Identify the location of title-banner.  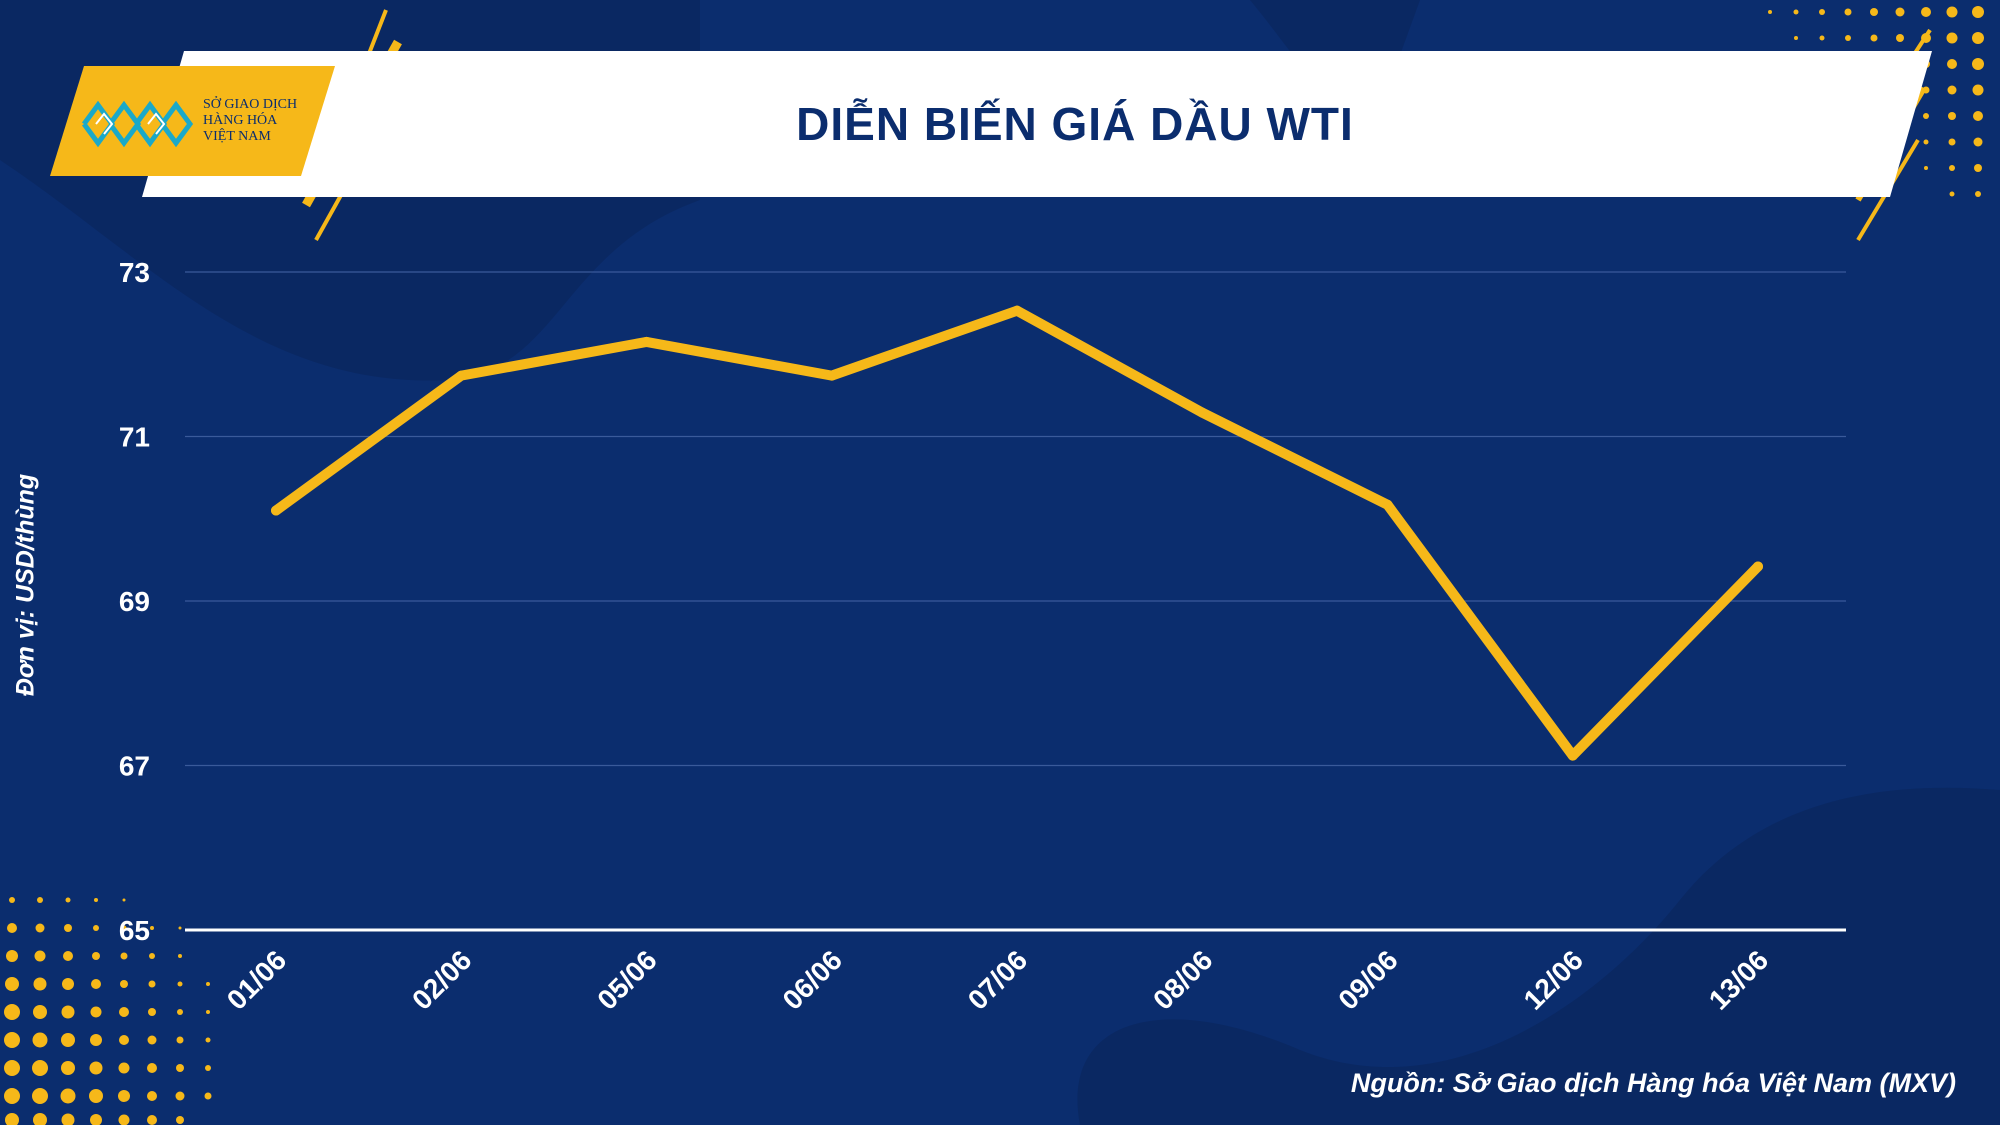
(1037, 124).